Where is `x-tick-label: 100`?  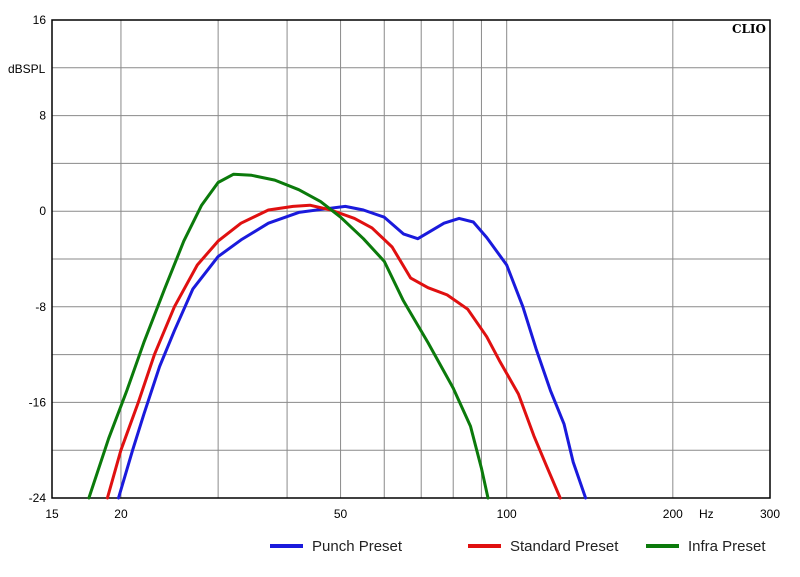
x-tick-label: 100 is located at coordinates (507, 514).